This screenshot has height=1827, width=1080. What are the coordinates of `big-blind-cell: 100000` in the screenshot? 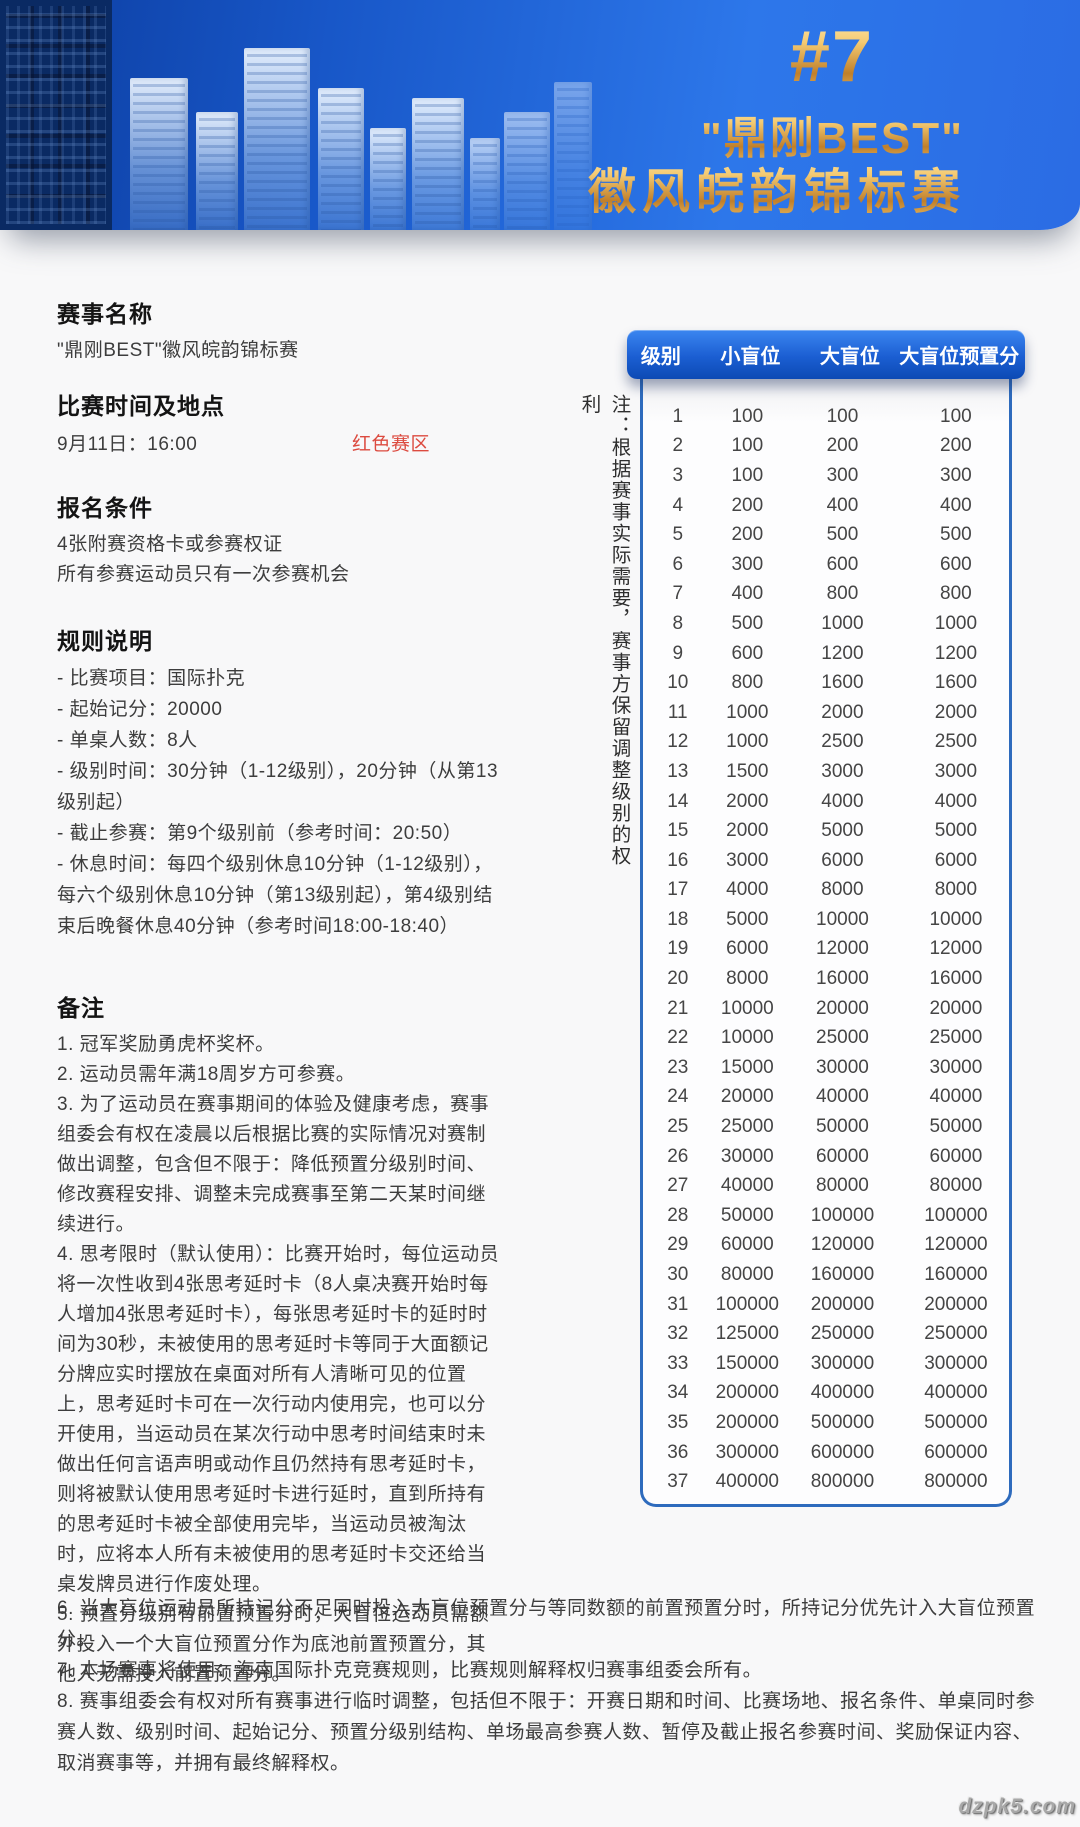 It's located at (842, 1215).